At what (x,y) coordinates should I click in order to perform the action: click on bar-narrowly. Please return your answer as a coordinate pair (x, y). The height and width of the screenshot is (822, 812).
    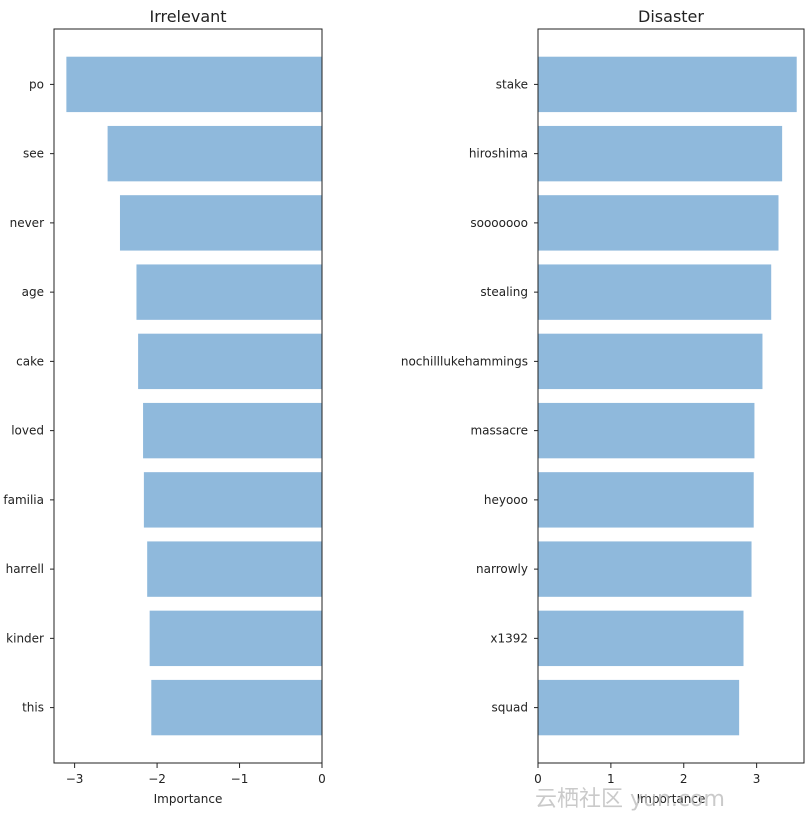
    Looking at the image, I should click on (645, 569).